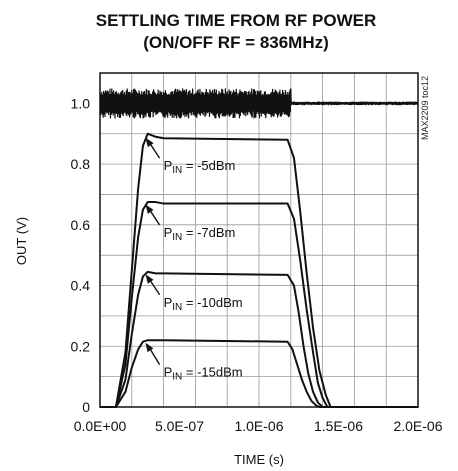 The width and height of the screenshot is (458, 471). I want to click on y-axis-label: OUT (V), so click(21, 241).